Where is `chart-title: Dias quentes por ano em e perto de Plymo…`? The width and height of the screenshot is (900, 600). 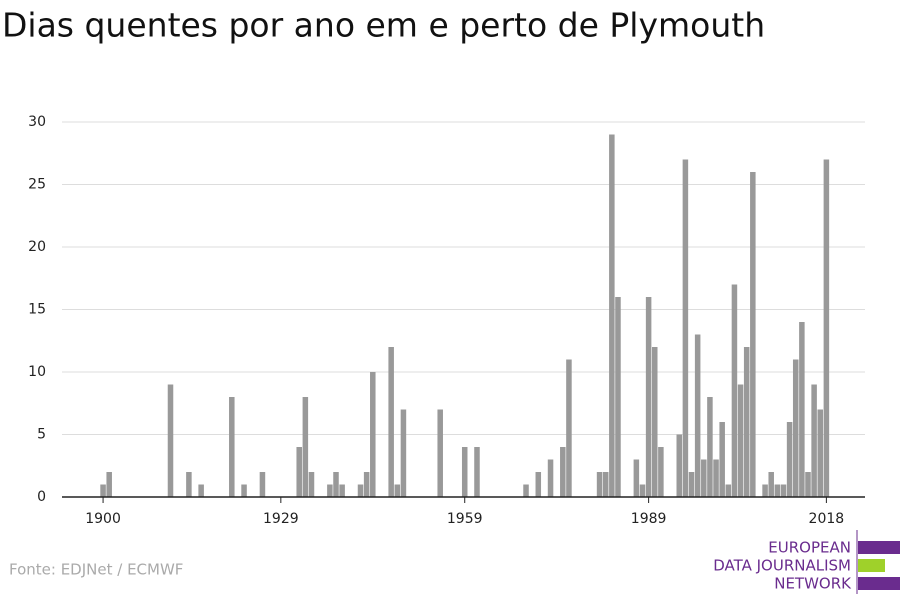
chart-title: Dias quentes por ano em e perto de Plymo… is located at coordinates (383, 25).